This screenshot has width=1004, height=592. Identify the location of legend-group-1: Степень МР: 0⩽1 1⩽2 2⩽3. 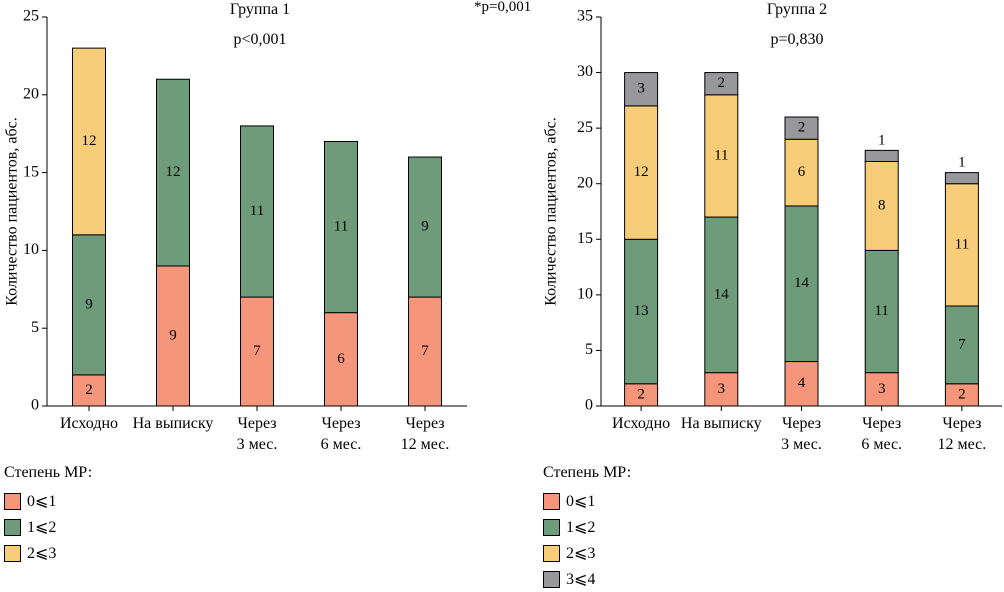
(48, 515).